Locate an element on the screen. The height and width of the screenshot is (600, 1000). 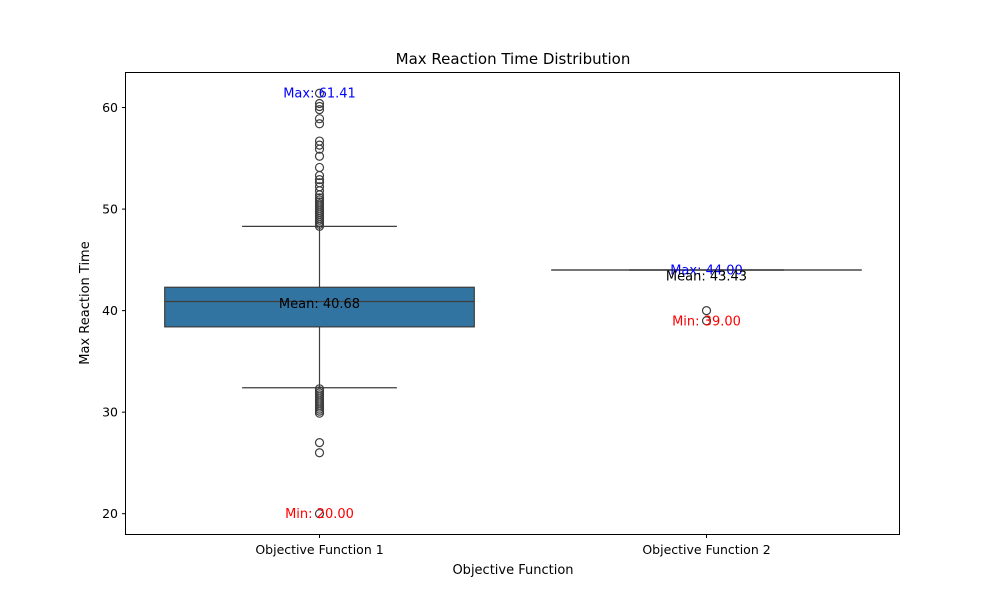
y-tick-label: 50 is located at coordinates (110, 209).